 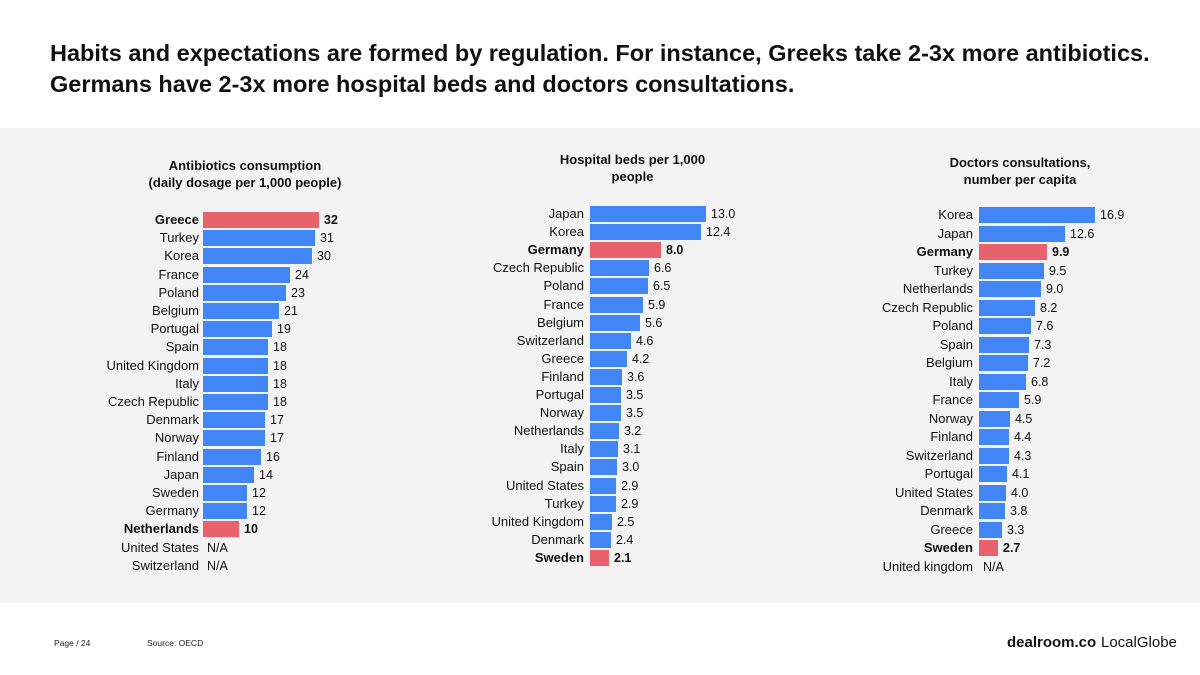 What do you see at coordinates (572, 449) in the screenshot?
I see `category-label: Italy` at bounding box center [572, 449].